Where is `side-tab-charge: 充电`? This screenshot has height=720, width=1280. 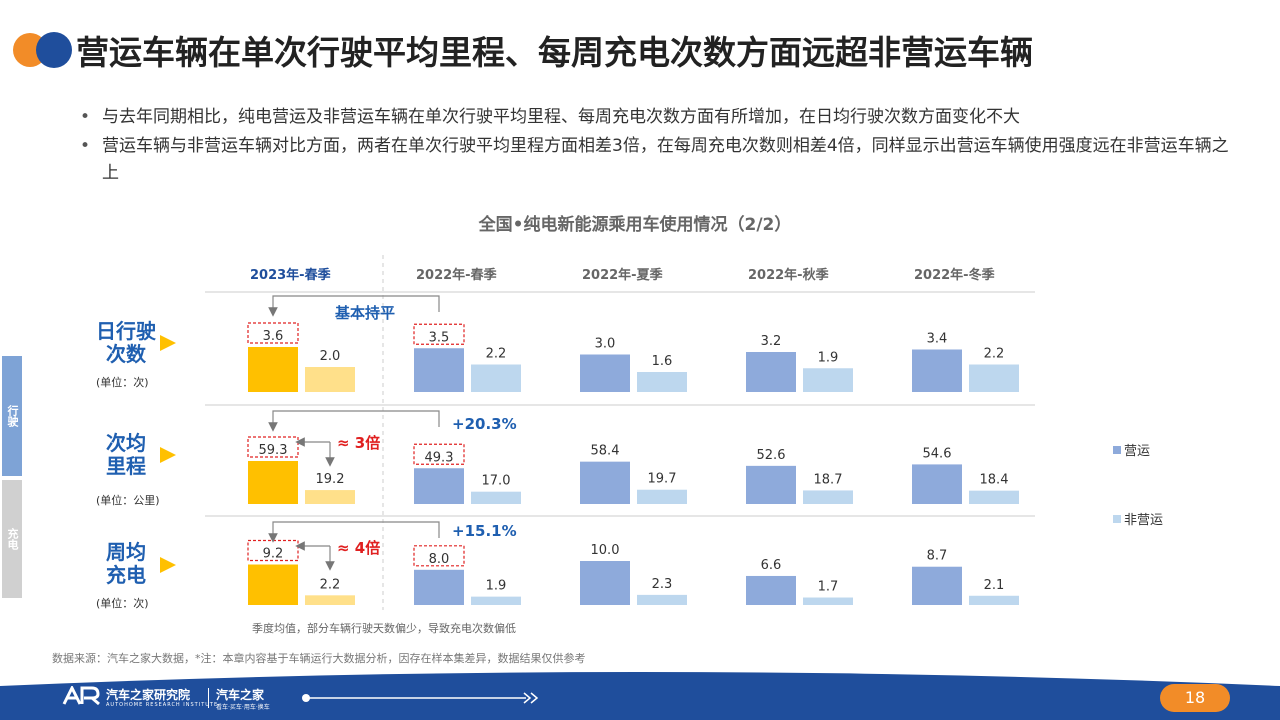
side-tab-charge: 充电 is located at coordinates (12, 539).